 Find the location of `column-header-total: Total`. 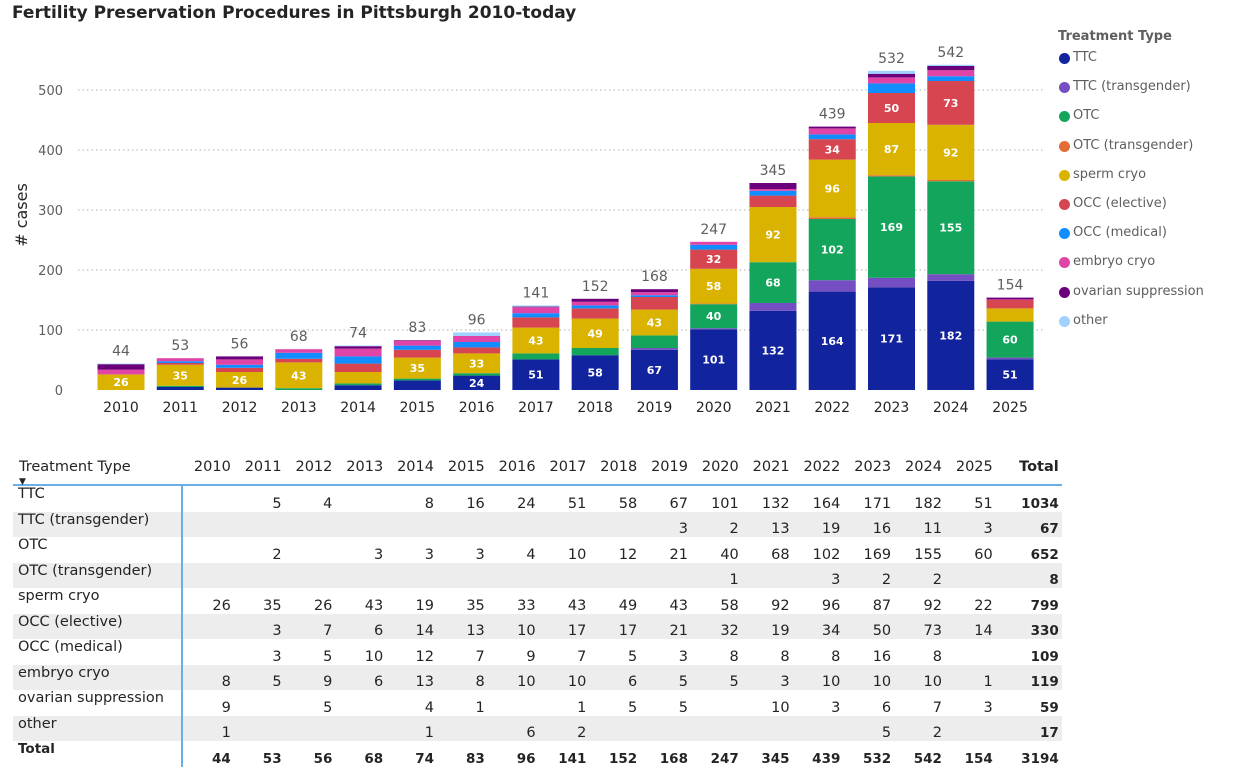

column-header-total: Total is located at coordinates (1028, 468).